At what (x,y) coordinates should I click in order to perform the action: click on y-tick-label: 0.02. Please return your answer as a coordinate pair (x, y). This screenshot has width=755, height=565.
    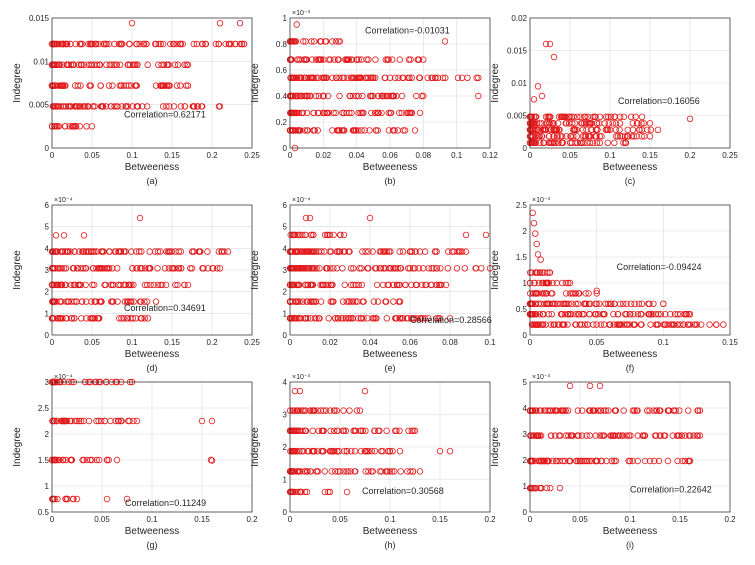
    Looking at the image, I should click on (519, 18).